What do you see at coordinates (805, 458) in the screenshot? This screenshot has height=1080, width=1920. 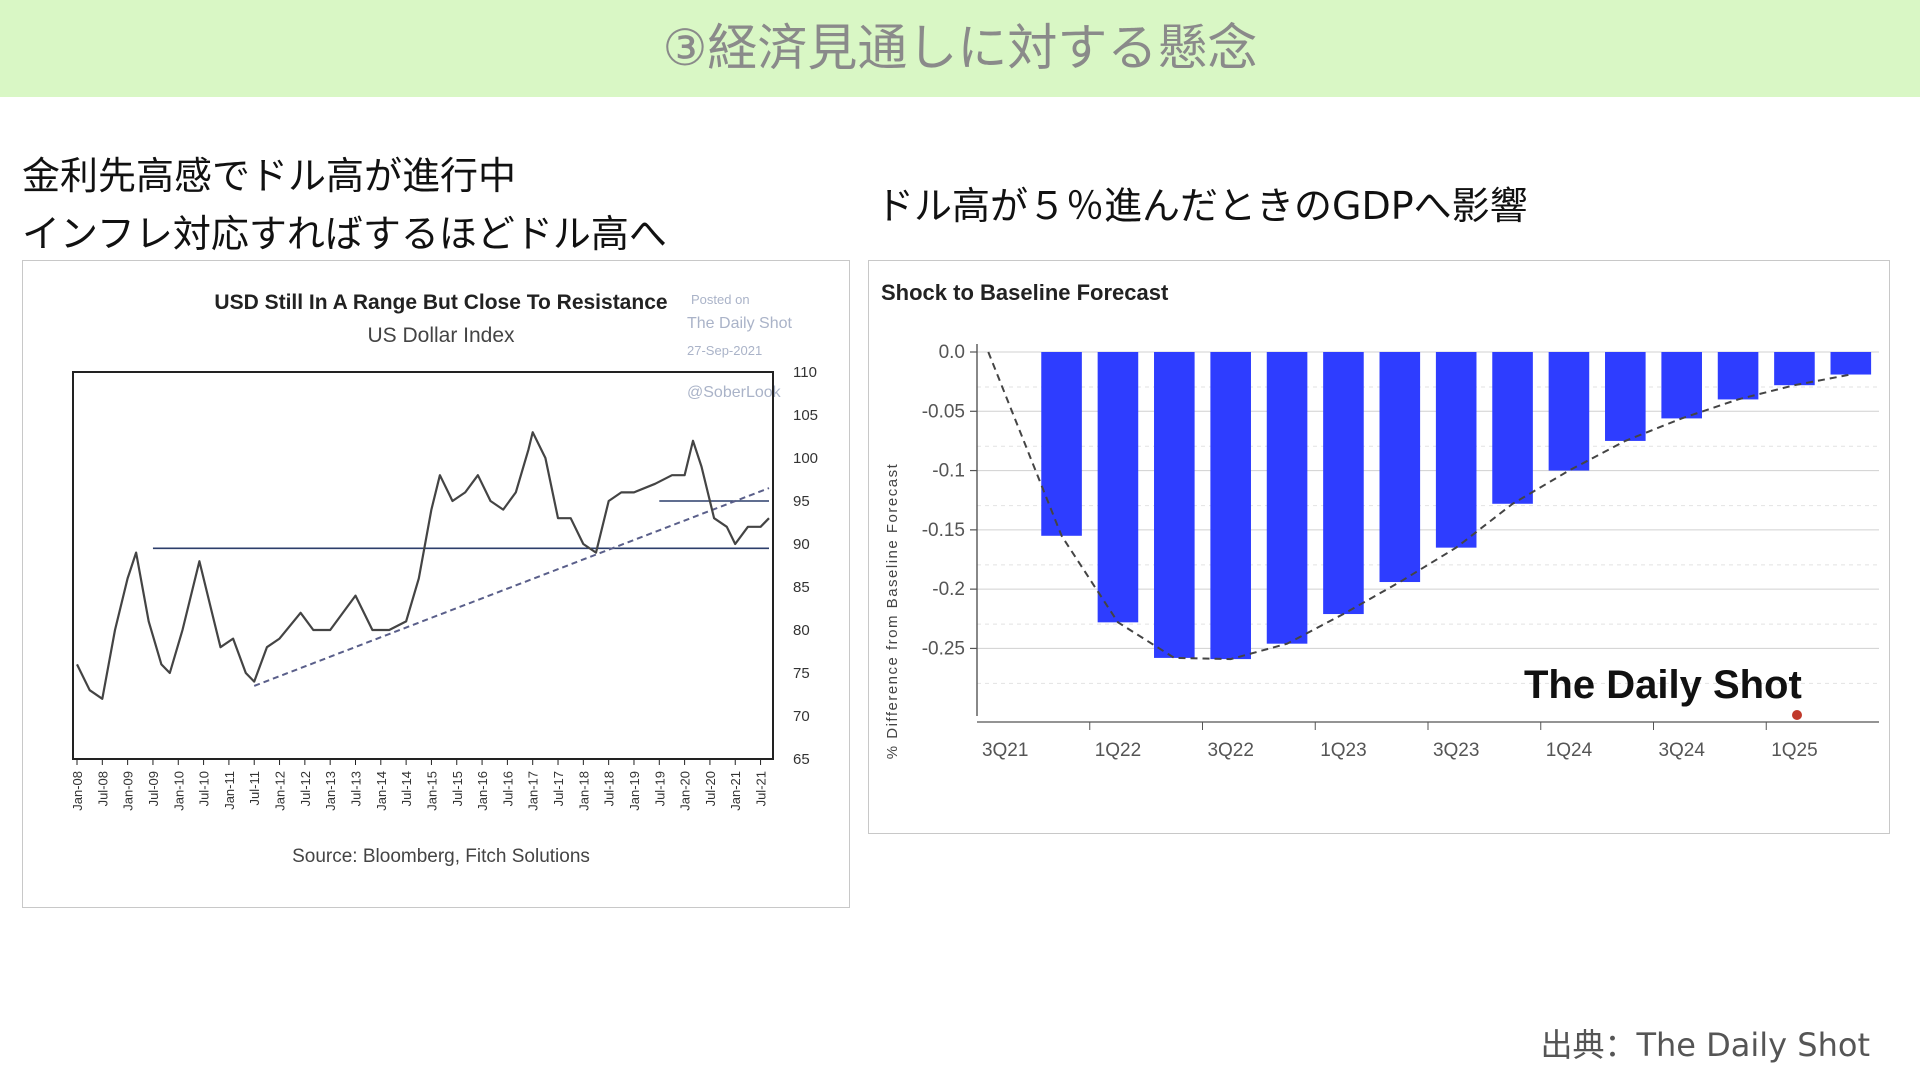 I see `usd-y-tick-label: 100` at bounding box center [805, 458].